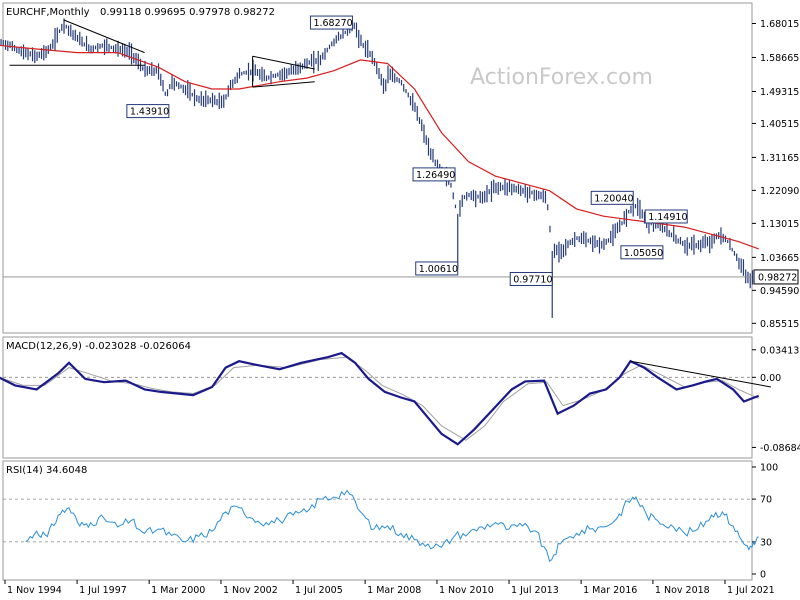 The height and width of the screenshot is (600, 800). What do you see at coordinates (780, 350) in the screenshot?
I see `macd-y-tick-label: 0.034137` at bounding box center [780, 350].